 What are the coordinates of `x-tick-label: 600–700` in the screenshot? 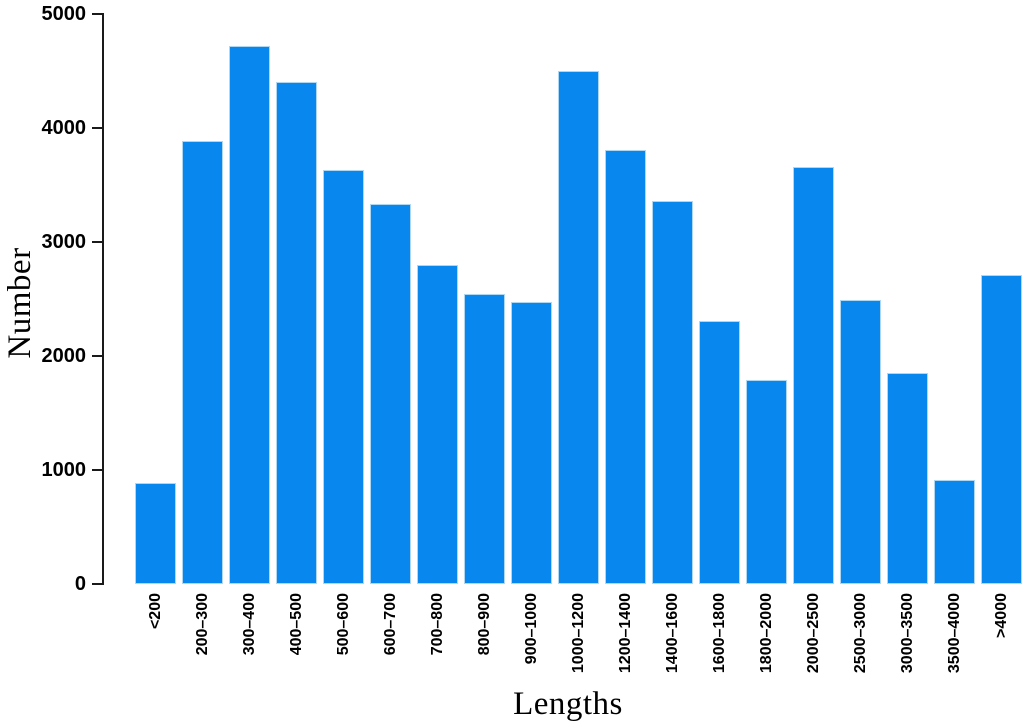 It's located at (390, 624).